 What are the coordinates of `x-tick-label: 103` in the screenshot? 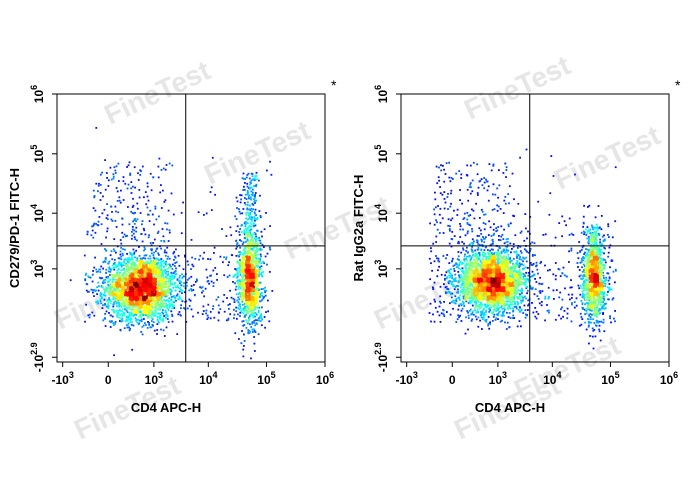 It's located at (154, 378).